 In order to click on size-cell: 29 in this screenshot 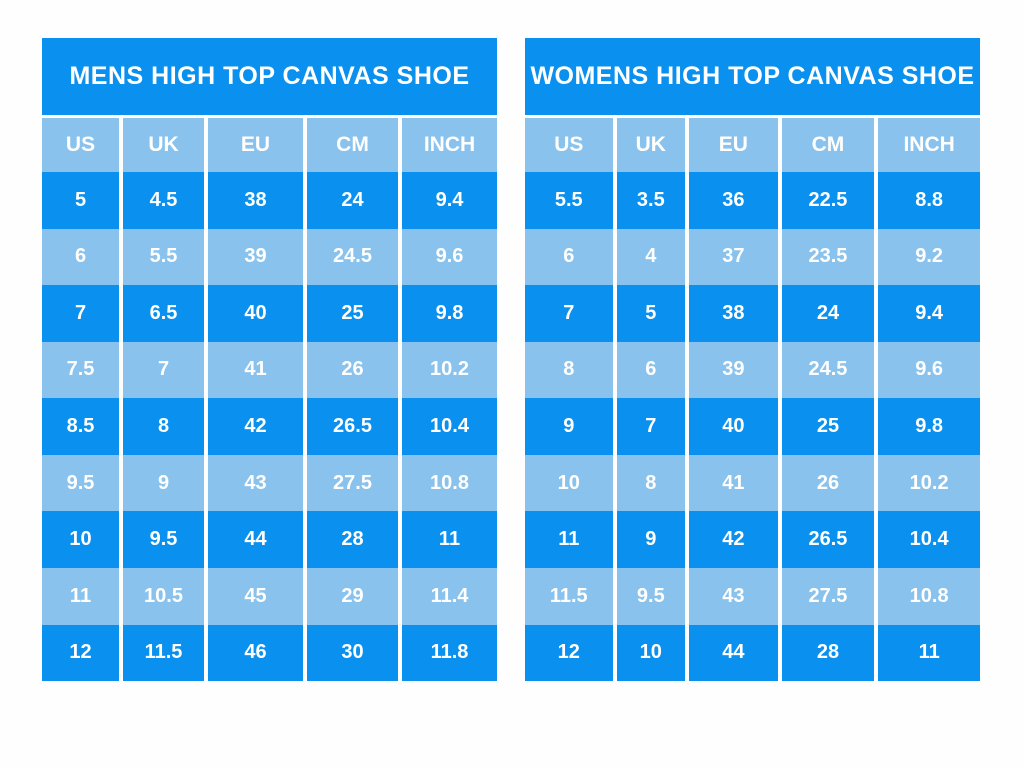, I will do `click(350, 596)`.